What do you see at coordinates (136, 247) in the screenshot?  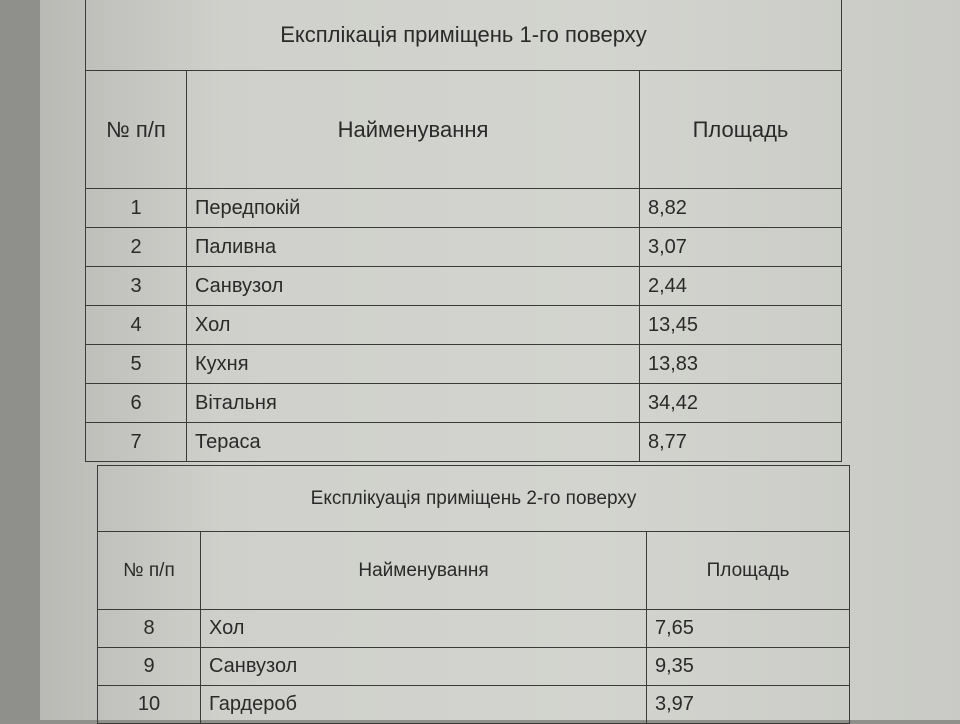 I see `room-number: 2` at bounding box center [136, 247].